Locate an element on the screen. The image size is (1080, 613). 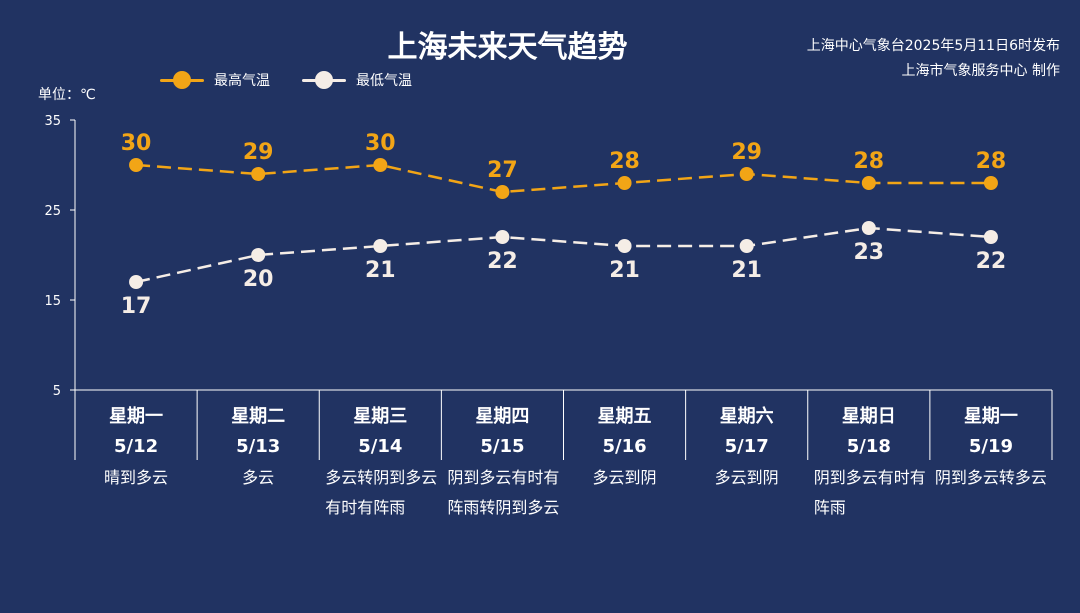
unit-label: 单位：℃ is located at coordinates (67, 95).